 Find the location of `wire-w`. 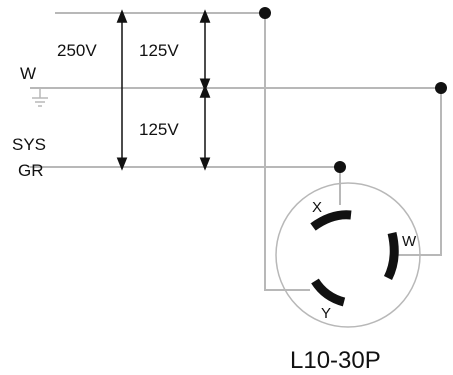

wire-w is located at coordinates (417, 172).